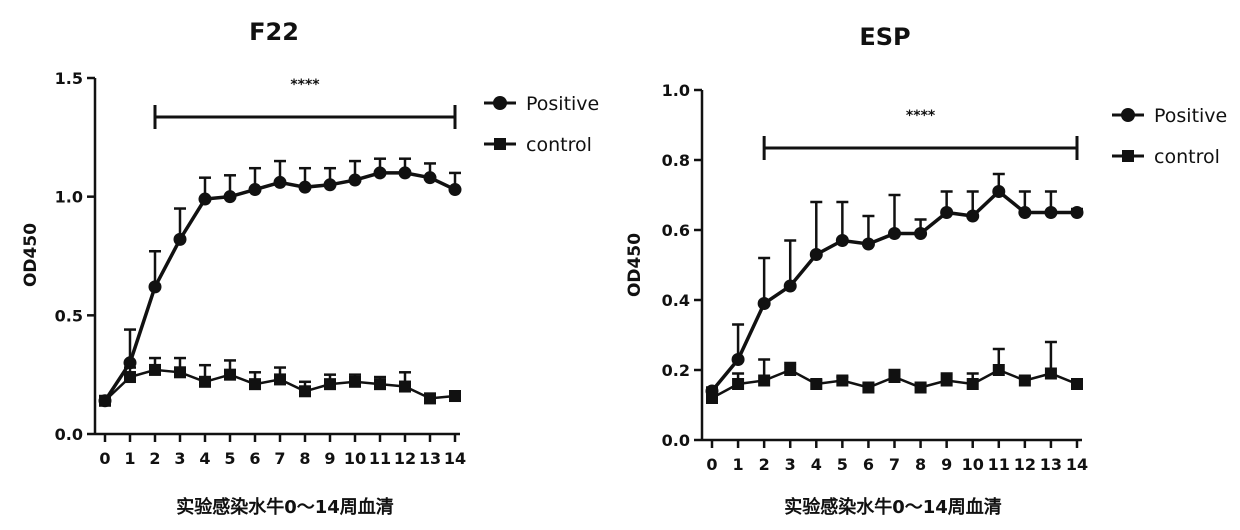 The width and height of the screenshot is (1240, 530). Describe the element at coordinates (69, 434) in the screenshot. I see `y-tick-label: 0.0` at that location.